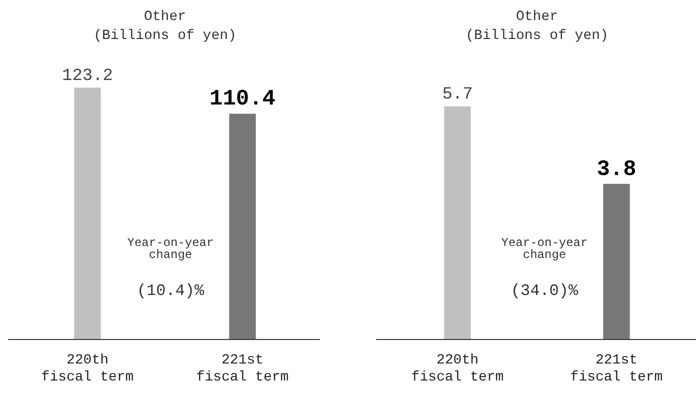  What do you see at coordinates (88, 76) in the screenshot?
I see `data-label: 123.2` at bounding box center [88, 76].